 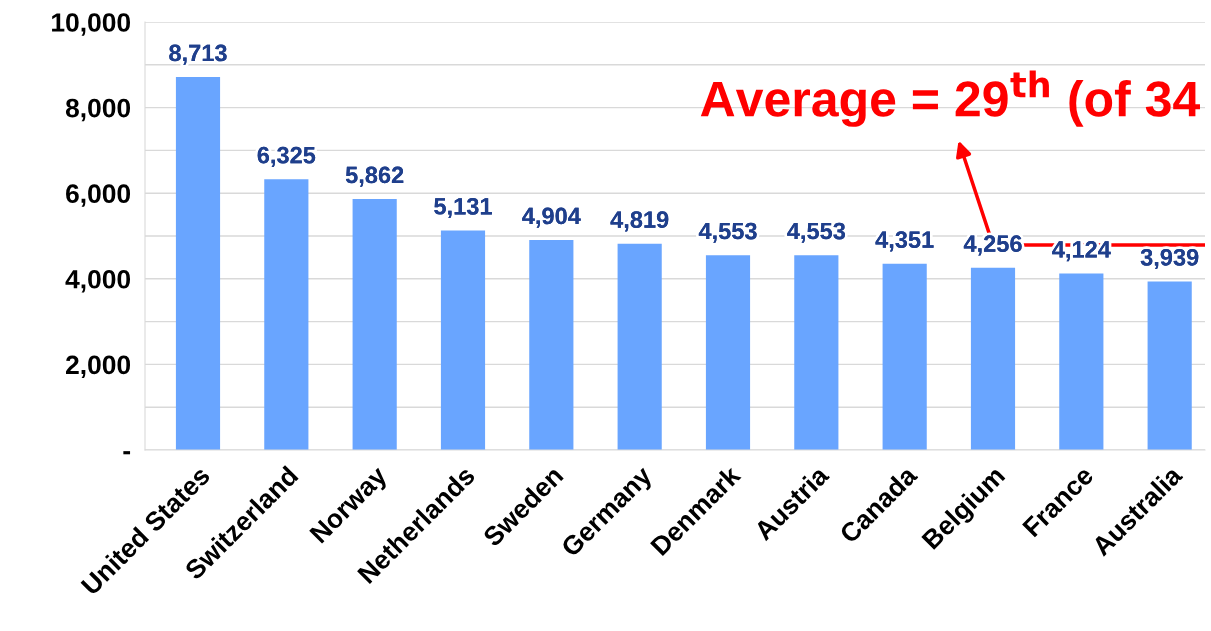 What do you see at coordinates (98, 281) in the screenshot?
I see `y-tick-label: 4,000` at bounding box center [98, 281].